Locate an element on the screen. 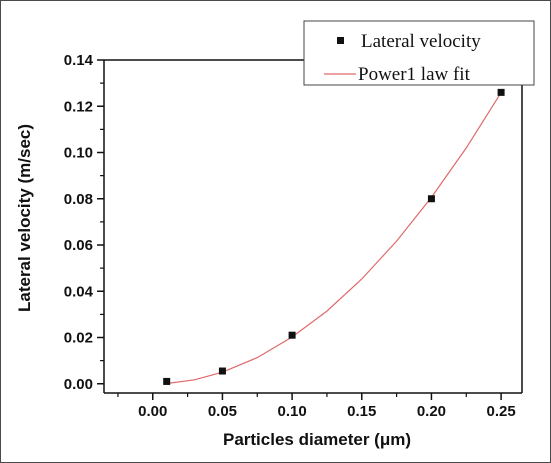 This screenshot has width=551, height=463. legend-marker-lateral-velocity is located at coordinates (340, 40).